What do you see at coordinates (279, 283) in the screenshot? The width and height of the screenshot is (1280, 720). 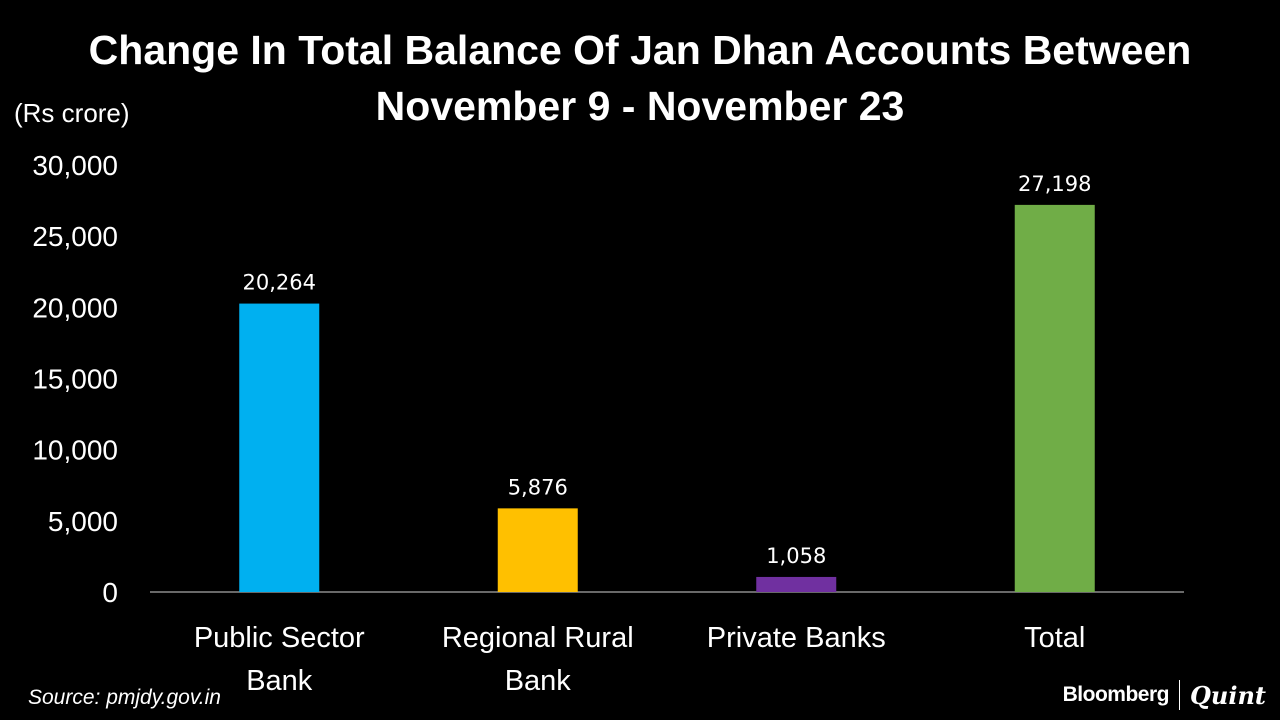 I see `data-label: 20,264` at bounding box center [279, 283].